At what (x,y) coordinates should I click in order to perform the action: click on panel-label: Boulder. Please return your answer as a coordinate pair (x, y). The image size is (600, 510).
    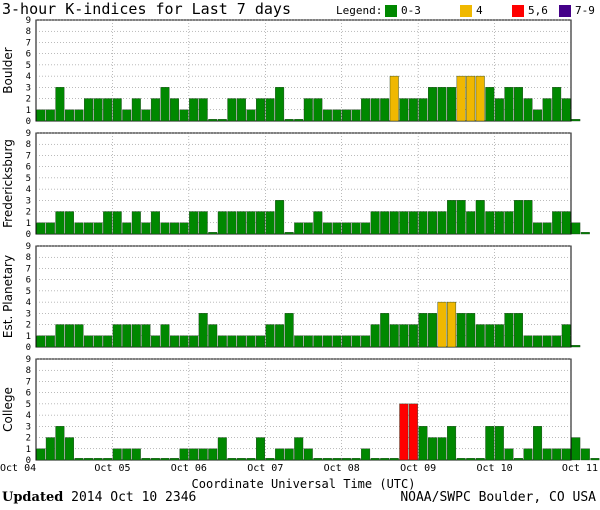
    Looking at the image, I should click on (8, 70).